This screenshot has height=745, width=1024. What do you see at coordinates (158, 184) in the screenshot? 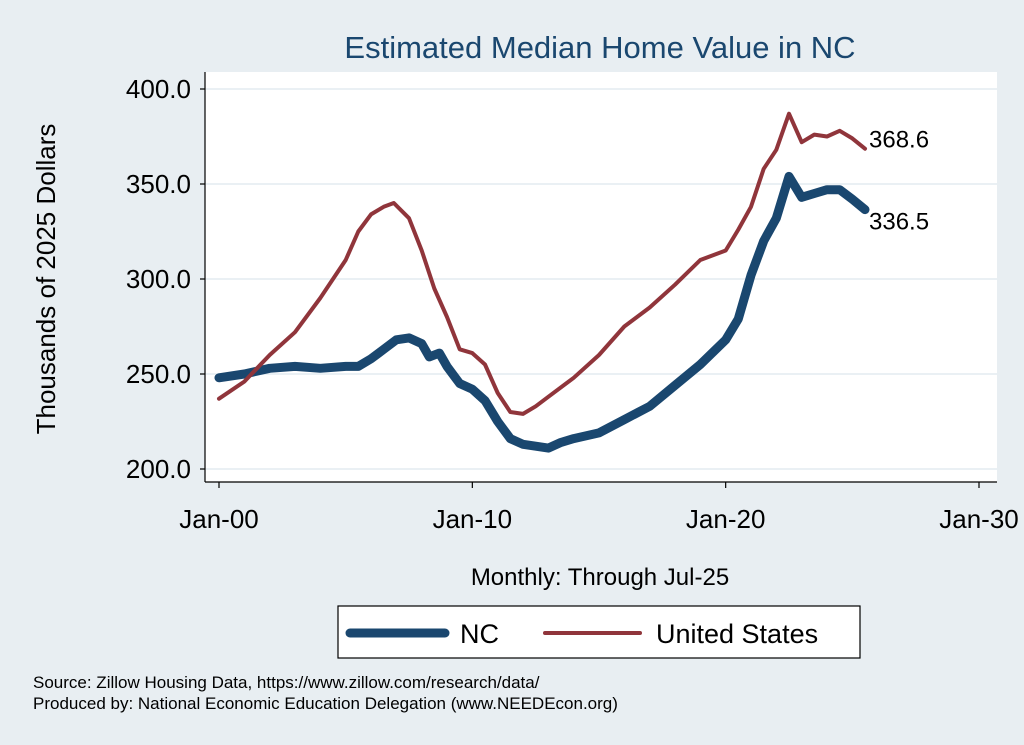
I see `y-tick-label: 350.0` at bounding box center [158, 184].